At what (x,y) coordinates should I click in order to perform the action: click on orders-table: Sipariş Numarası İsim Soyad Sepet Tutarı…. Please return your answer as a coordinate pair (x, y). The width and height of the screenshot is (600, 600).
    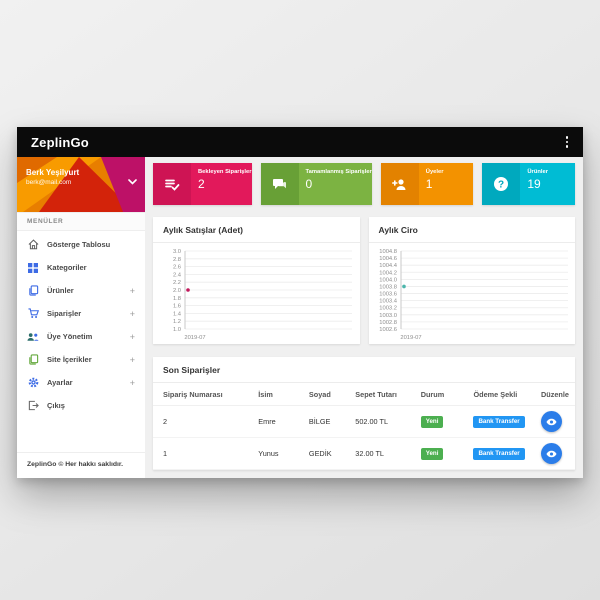
    Looking at the image, I should click on (364, 426).